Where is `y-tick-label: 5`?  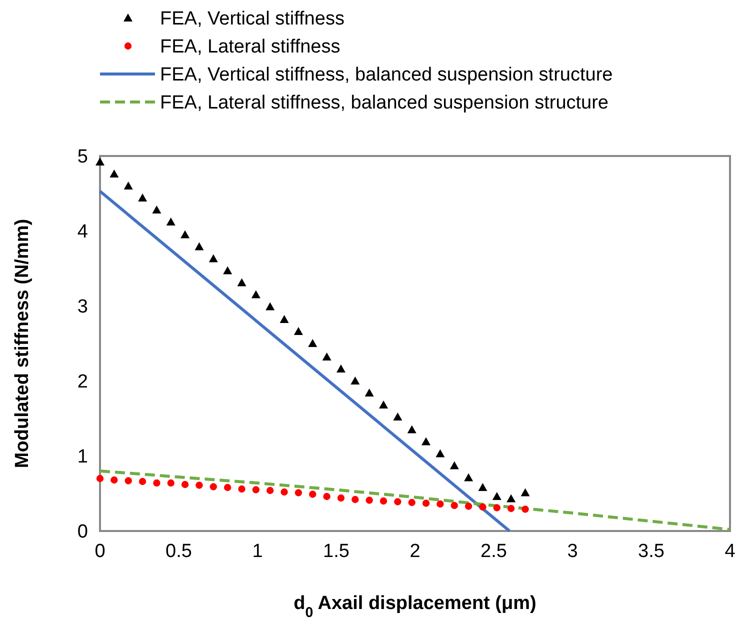 y-tick-label: 5 is located at coordinates (82, 157).